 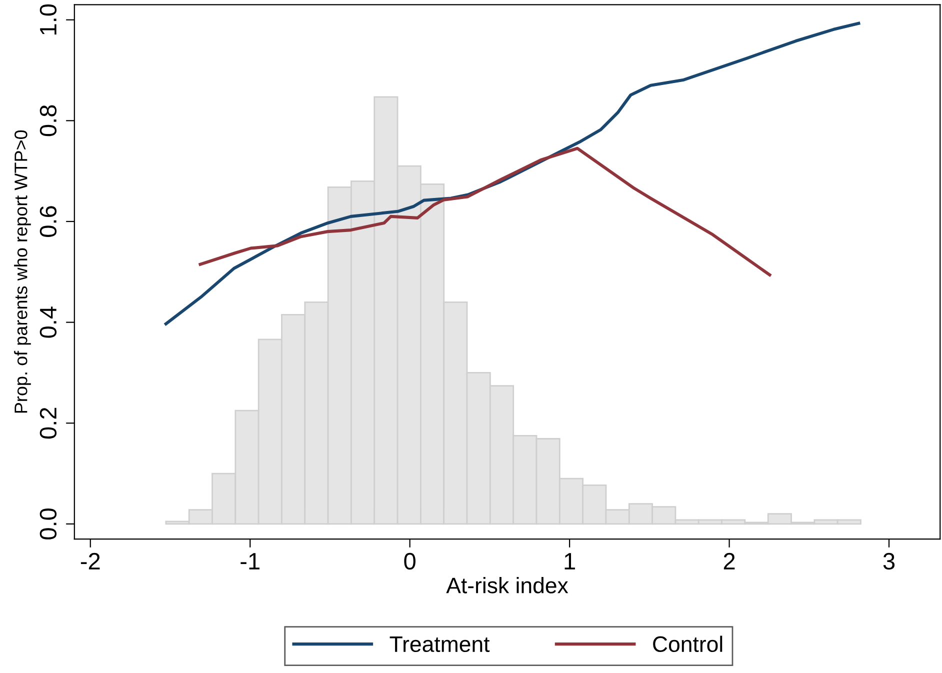 What do you see at coordinates (440, 644) in the screenshot?
I see `legend-label: Treatment` at bounding box center [440, 644].